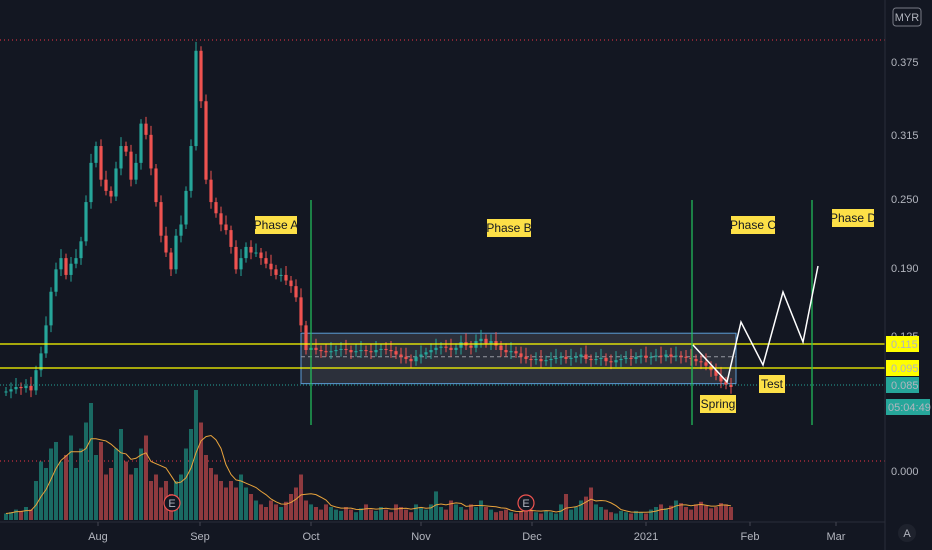  What do you see at coordinates (532, 537) in the screenshot?
I see `time-tick-label: Dec` at bounding box center [532, 537].